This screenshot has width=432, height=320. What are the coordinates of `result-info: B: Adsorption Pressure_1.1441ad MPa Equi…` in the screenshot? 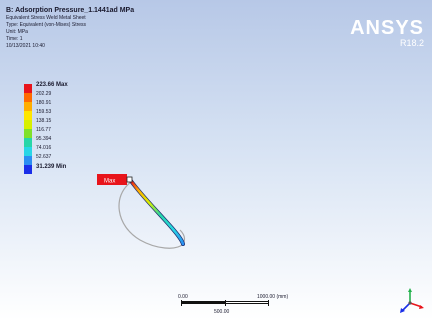 It's located at (70, 28).